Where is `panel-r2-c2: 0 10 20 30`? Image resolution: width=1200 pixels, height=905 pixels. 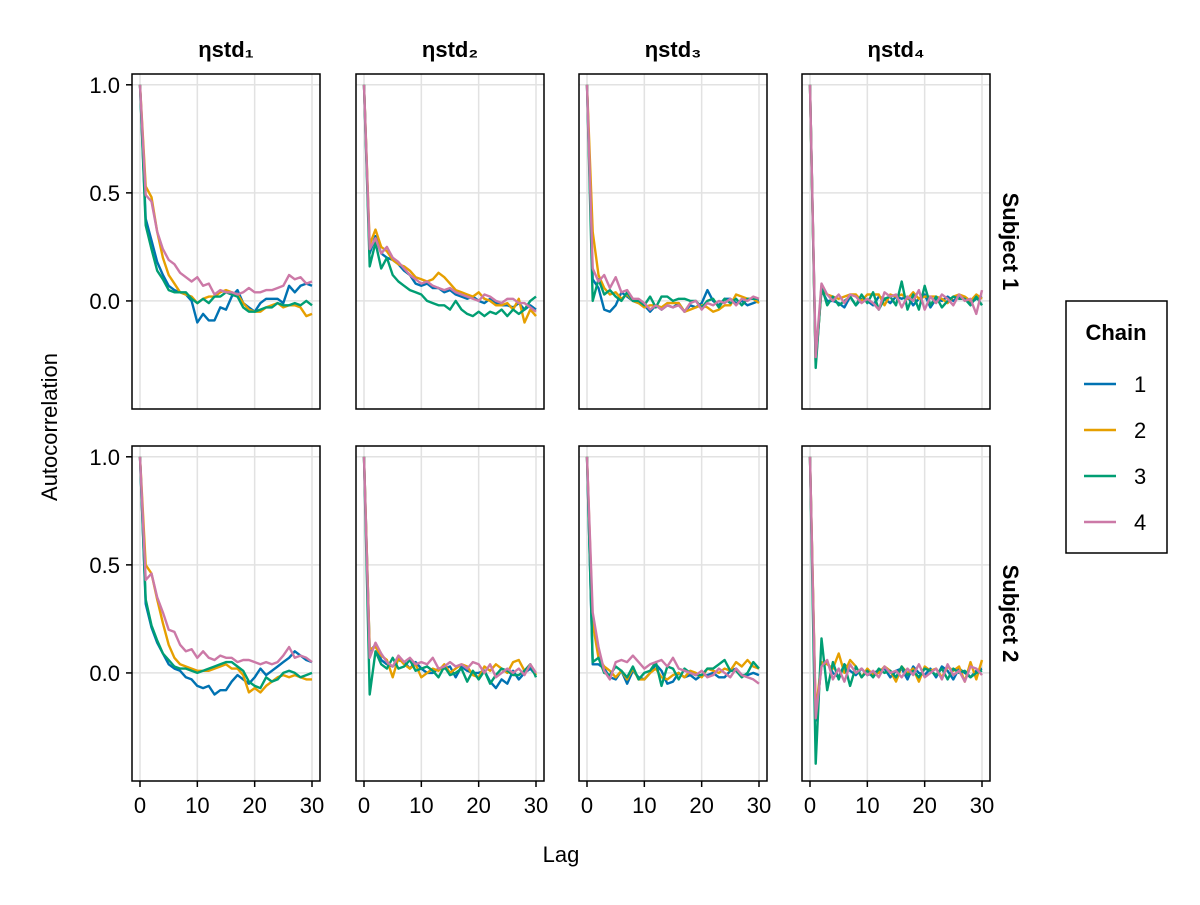 panel-r2-c2: 0 10 20 30 is located at coordinates (451, 631).